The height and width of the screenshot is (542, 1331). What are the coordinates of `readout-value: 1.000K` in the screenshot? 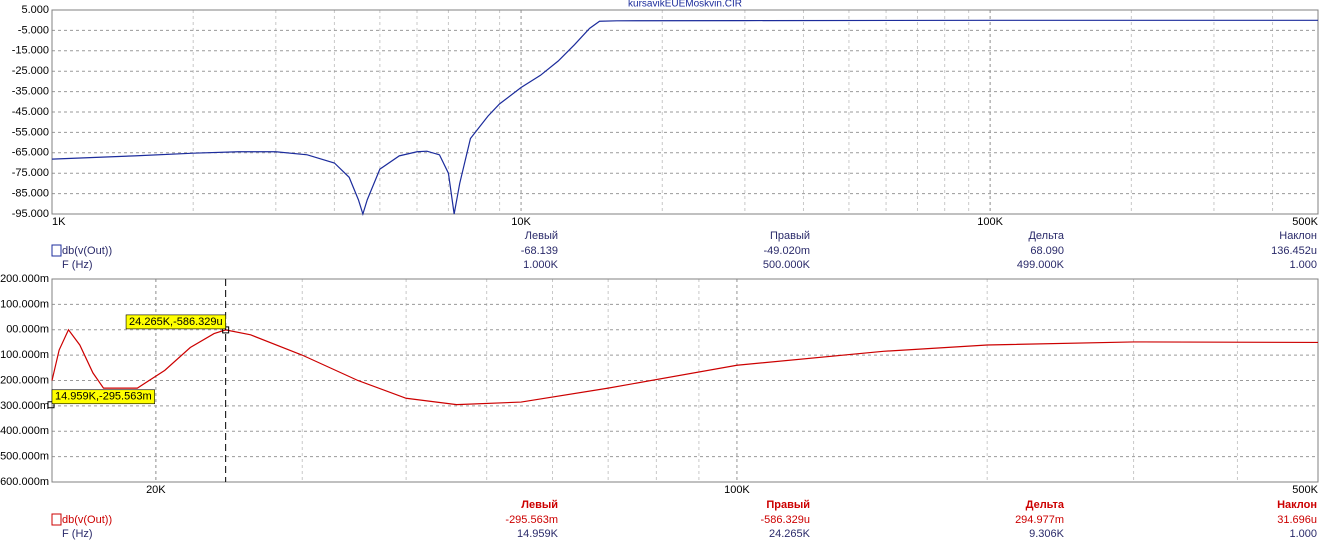 It's located at (541, 265).